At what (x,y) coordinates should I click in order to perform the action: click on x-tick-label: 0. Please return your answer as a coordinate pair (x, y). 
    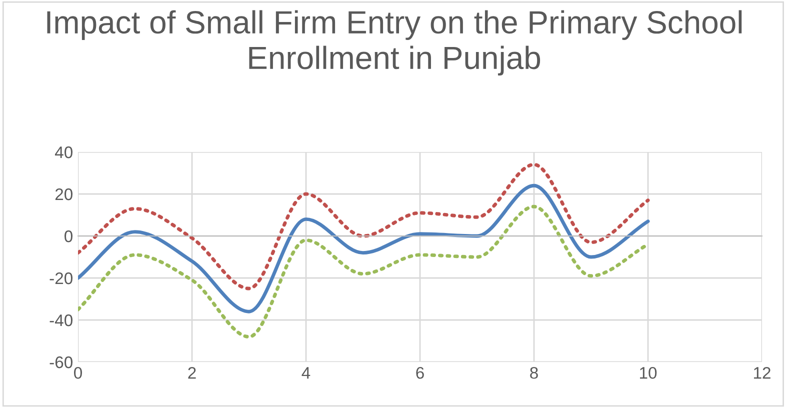
    Looking at the image, I should click on (78, 372).